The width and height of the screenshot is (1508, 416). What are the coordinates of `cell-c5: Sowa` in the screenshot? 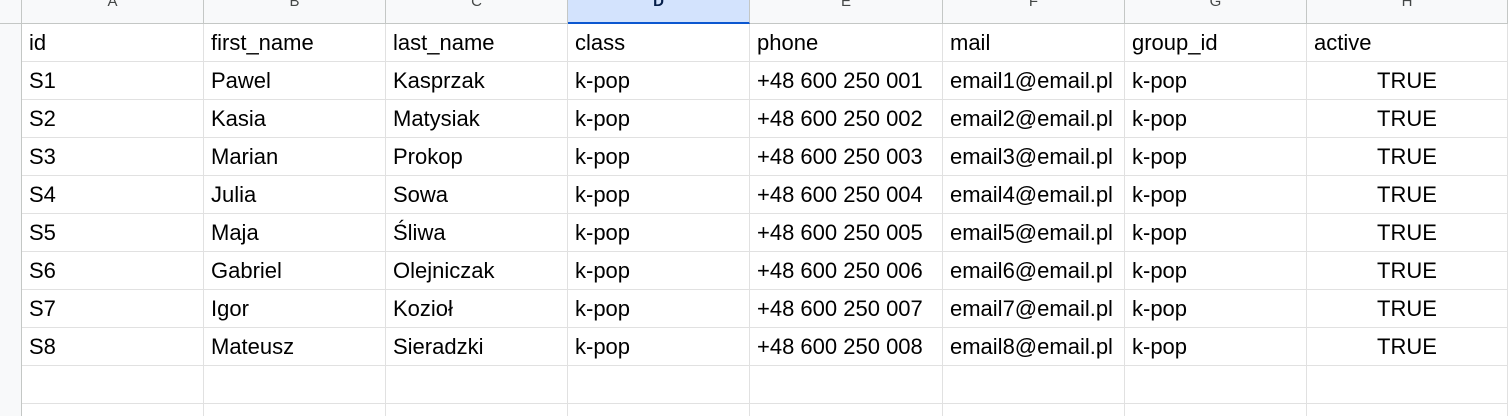 It's located at (477, 195).